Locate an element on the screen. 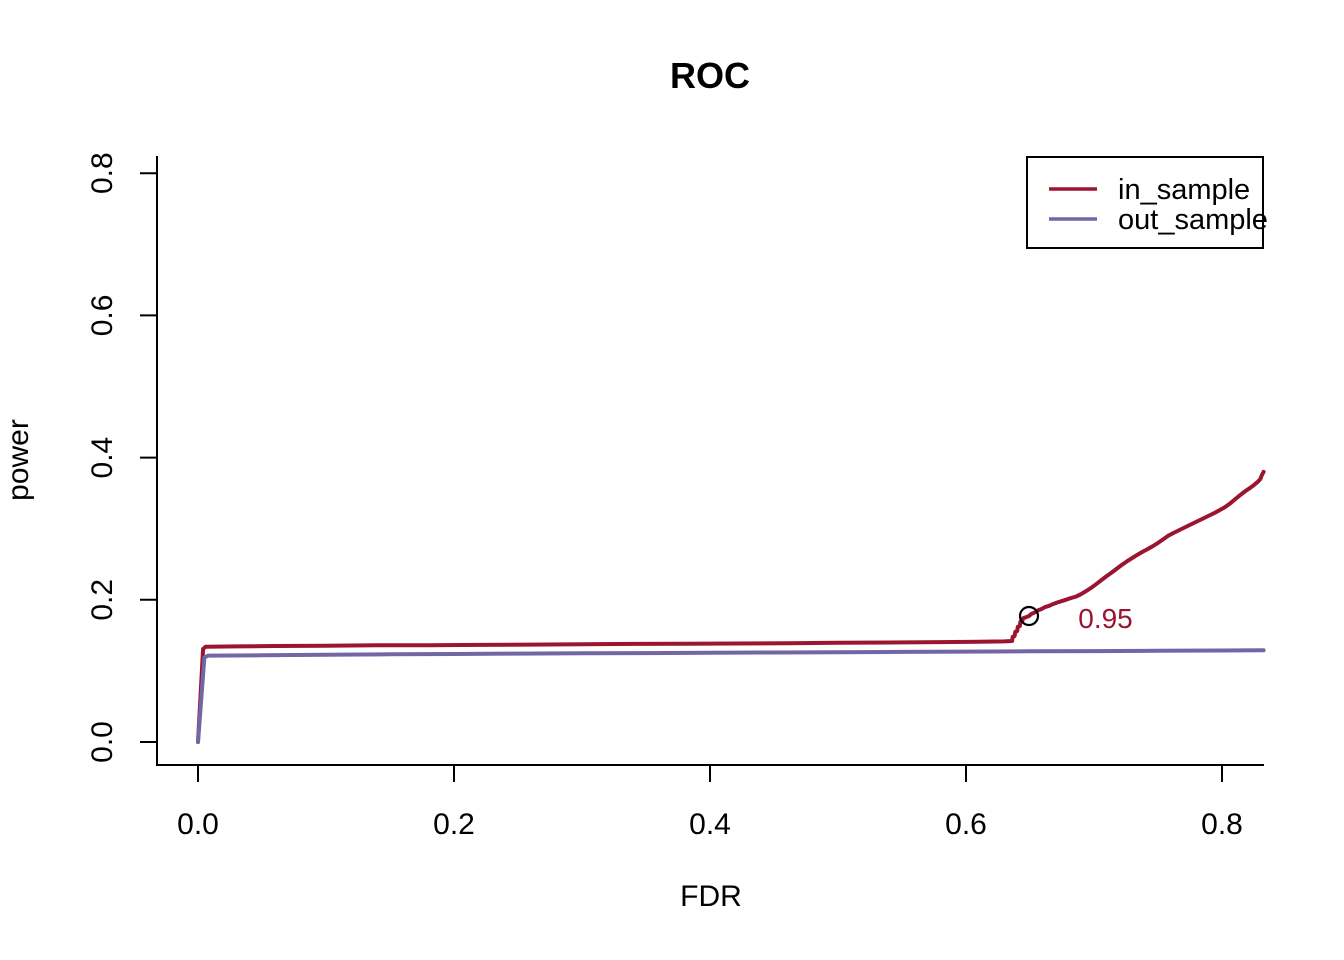 The height and width of the screenshot is (960, 1344). legend-label-in-sample: in_sample is located at coordinates (1184, 190).